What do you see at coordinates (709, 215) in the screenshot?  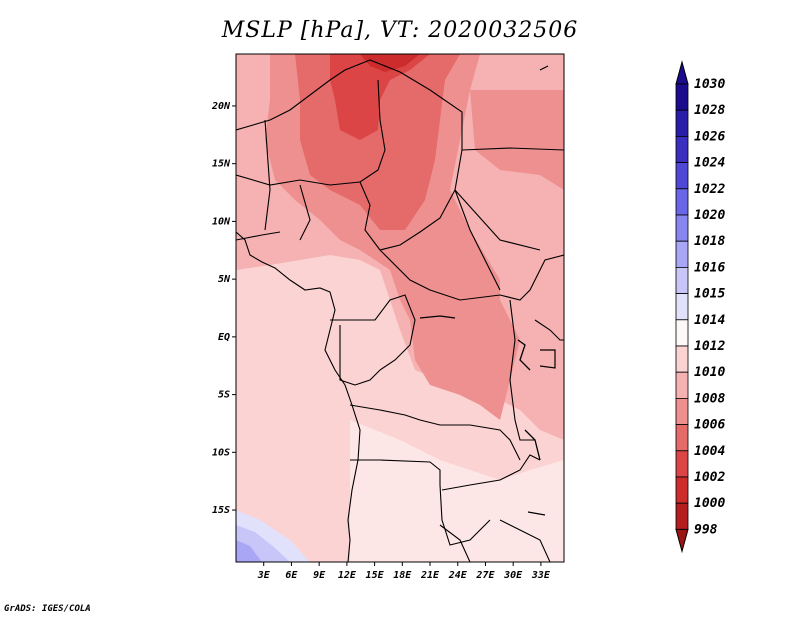 I see `colorbar-label: 1020` at bounding box center [709, 215].